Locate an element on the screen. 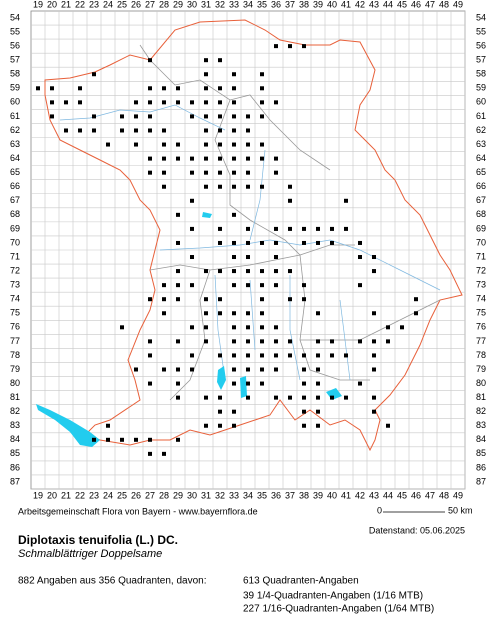 The image size is (500, 625). summary-line: 613 Quadranten-Angaben is located at coordinates (301, 581).